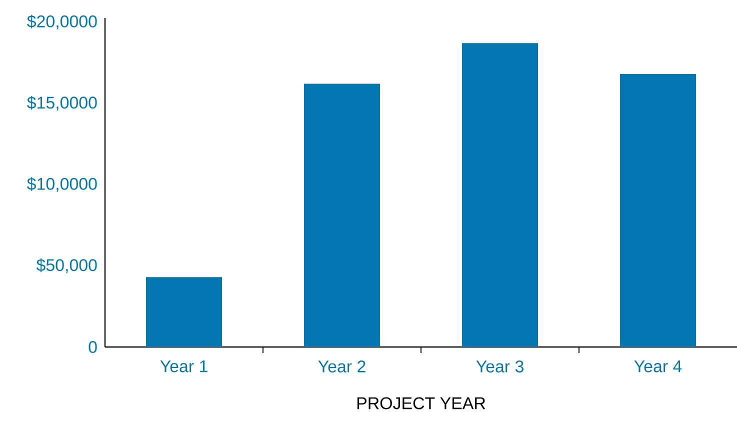  Describe the element at coordinates (62, 22) in the screenshot. I see `y-tick-label: $20,0000` at that location.